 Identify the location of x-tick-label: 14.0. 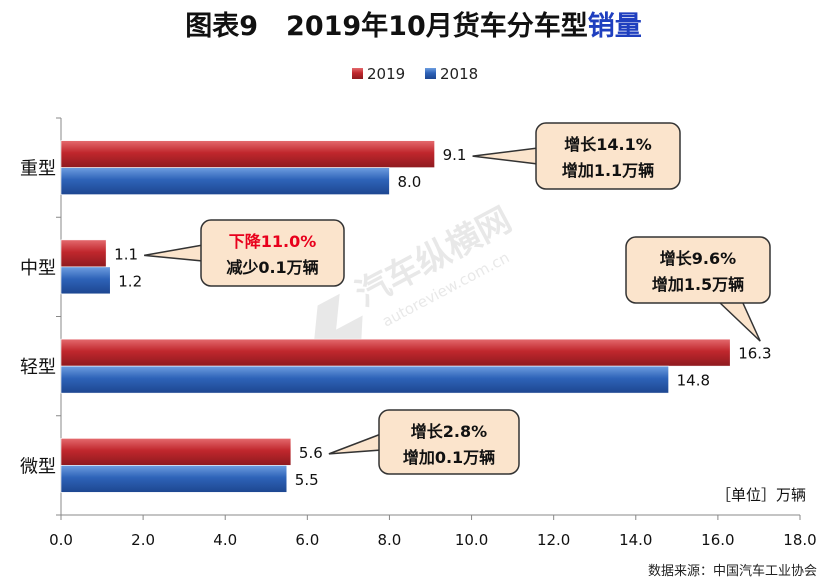
(635, 540).